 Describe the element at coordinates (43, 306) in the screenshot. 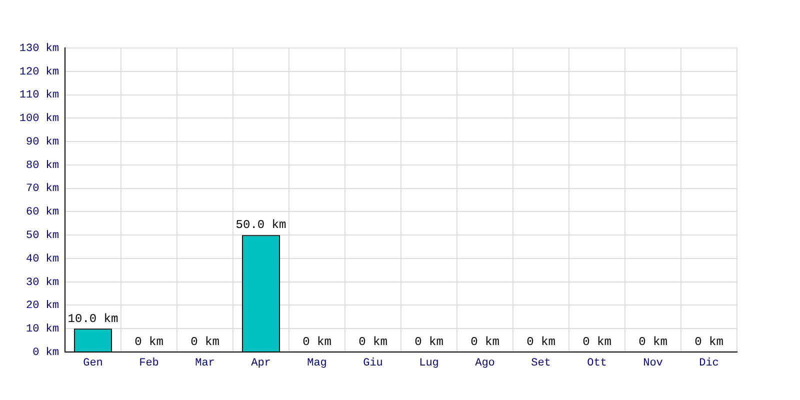

I see `y-tick-label: 20 km` at that location.